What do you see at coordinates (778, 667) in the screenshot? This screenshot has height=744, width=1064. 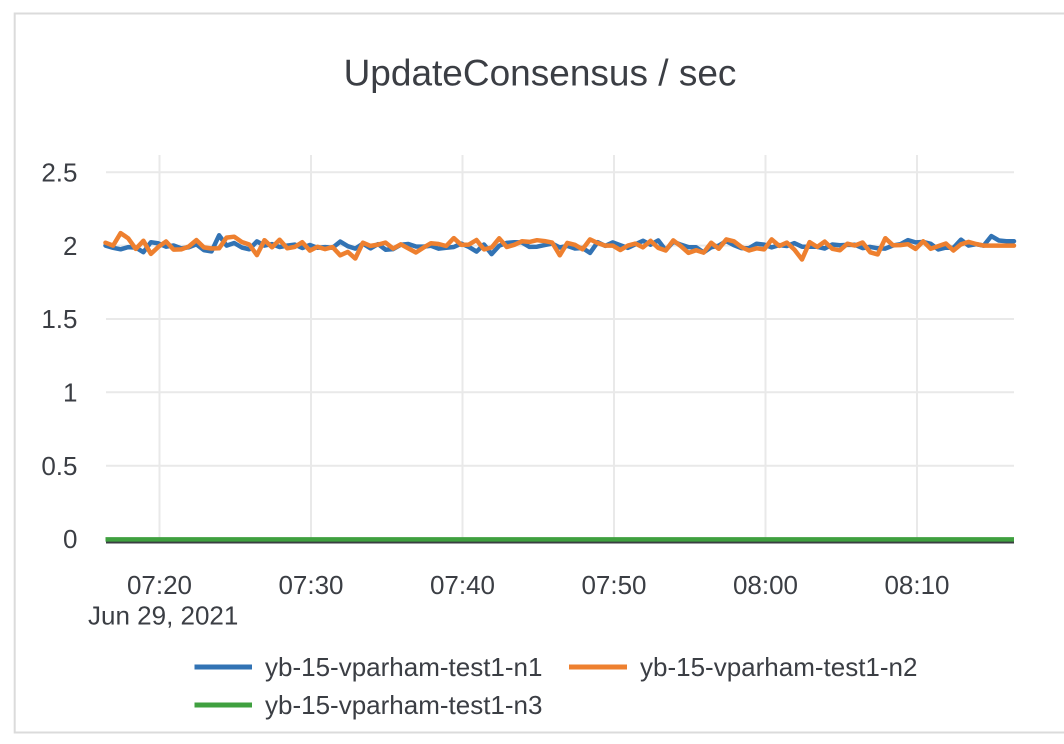 I see `svg-text: yb-15-vparham-test1-n2` at bounding box center [778, 667].